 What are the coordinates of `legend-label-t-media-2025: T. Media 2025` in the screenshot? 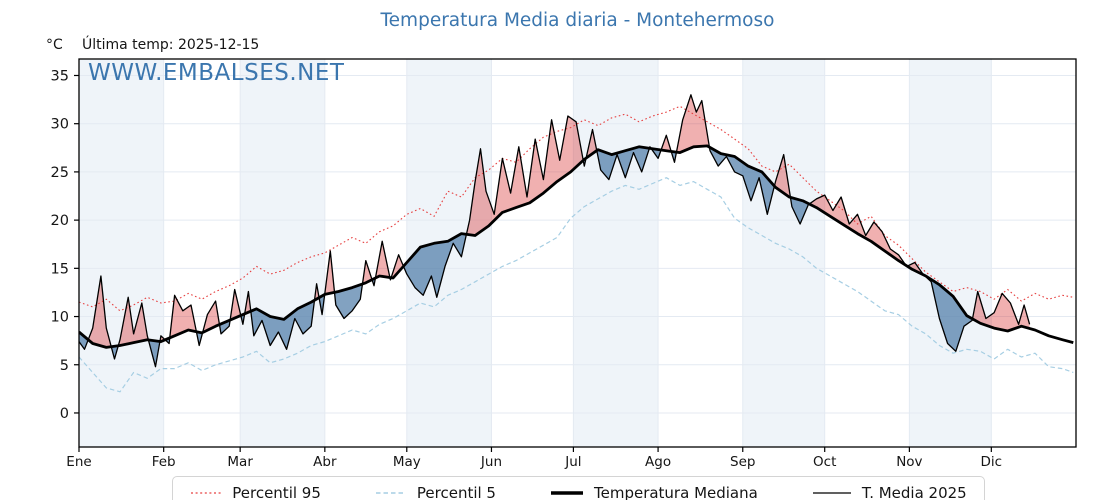 It's located at (914, 492).